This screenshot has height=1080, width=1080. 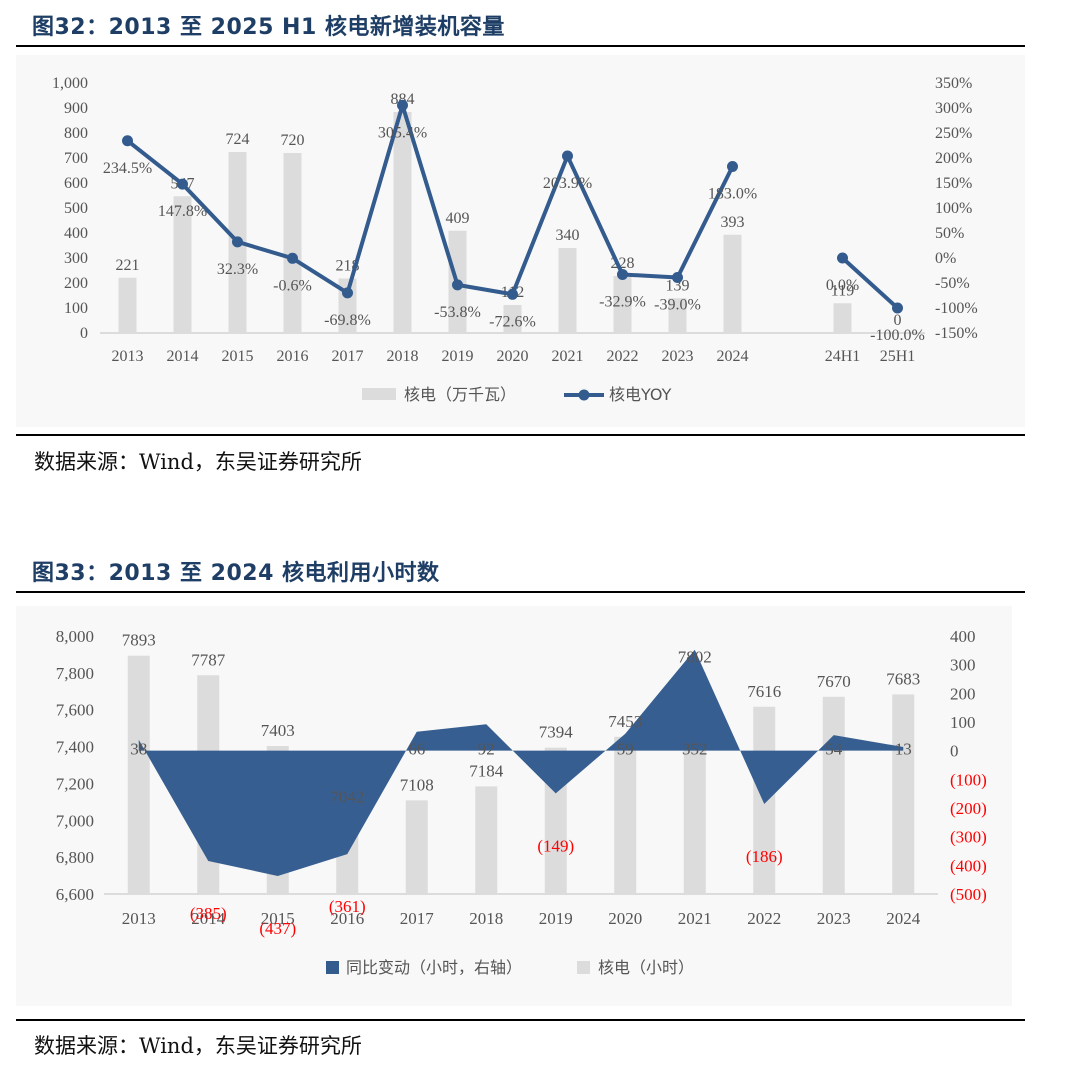 I want to click on fig32-bar-label: 393, so click(x=733, y=222).